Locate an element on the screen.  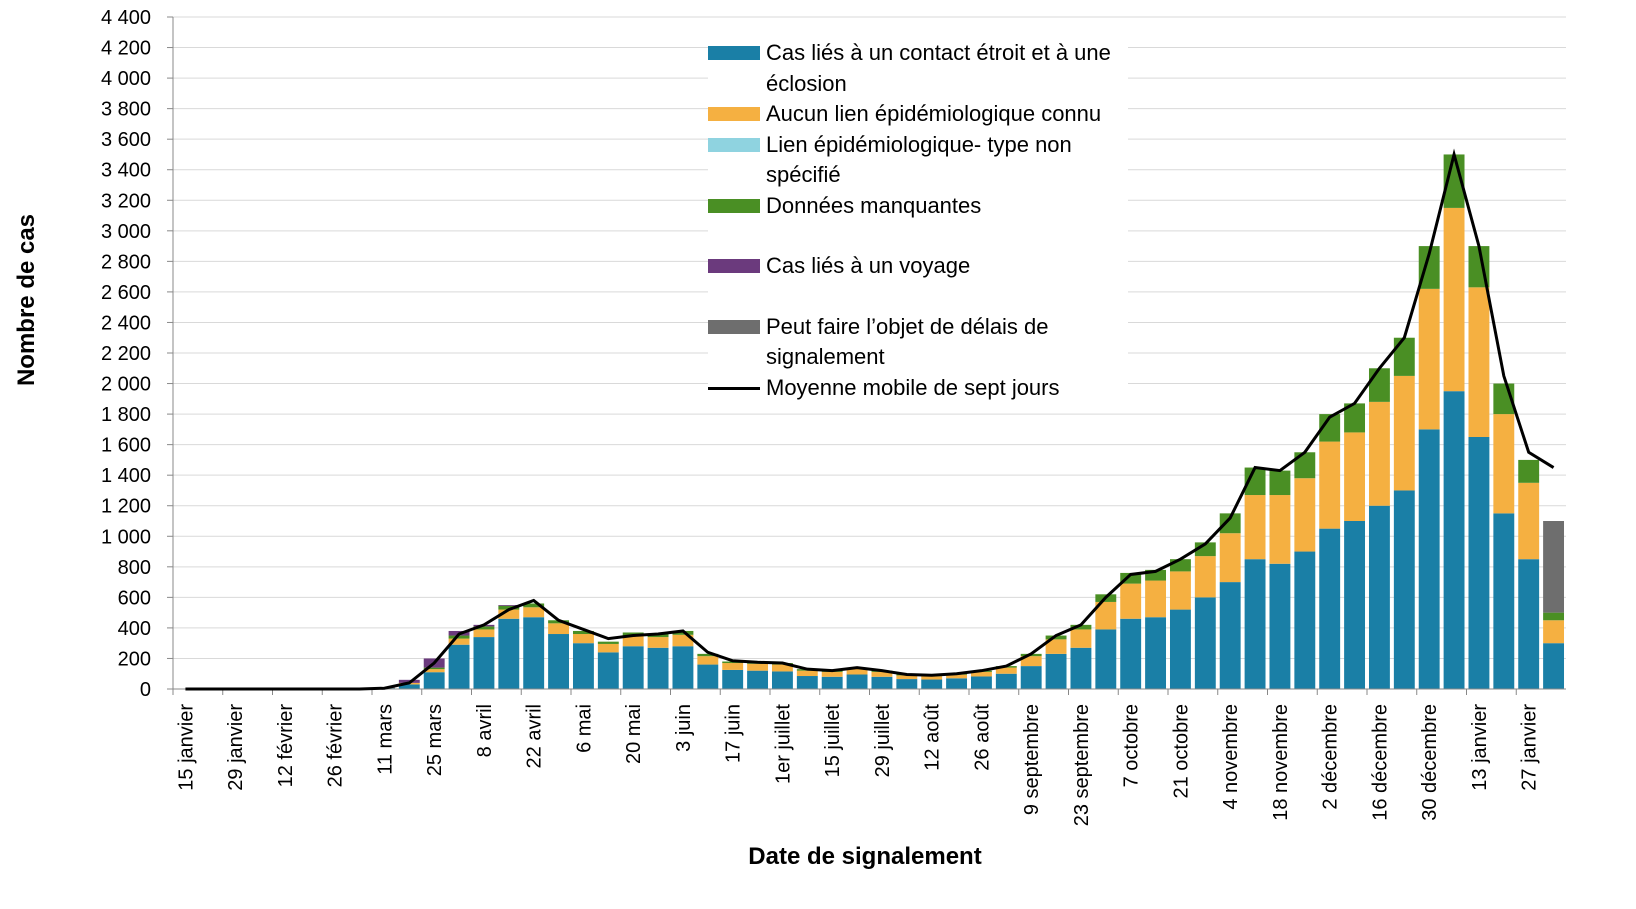
legend-item: Moyenne mobile de sept jours is located at coordinates (918, 388).